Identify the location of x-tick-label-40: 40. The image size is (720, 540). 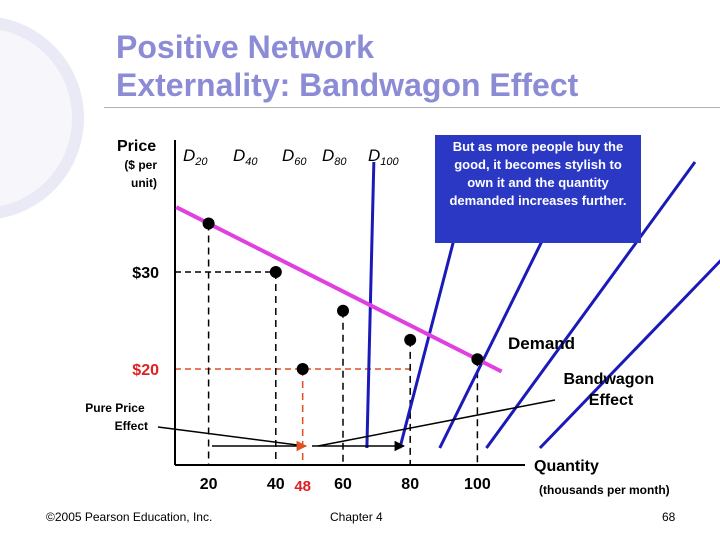
(276, 484).